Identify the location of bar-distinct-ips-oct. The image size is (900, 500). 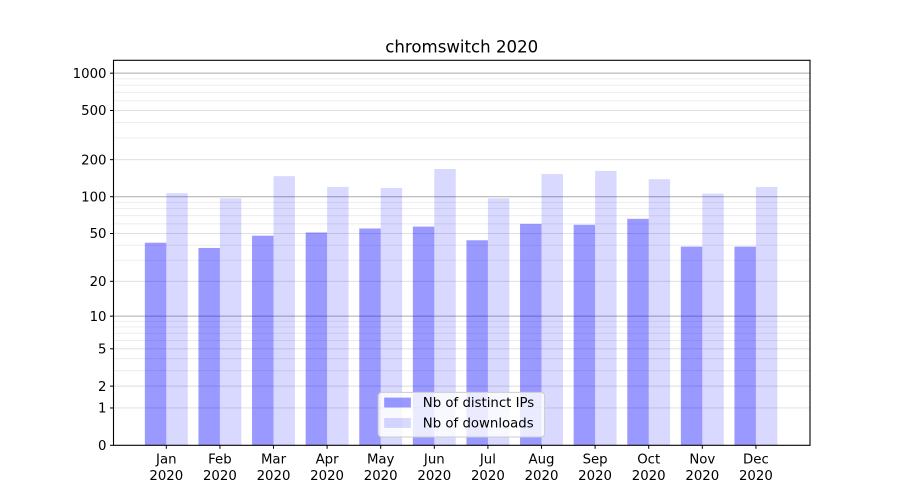
(638, 332).